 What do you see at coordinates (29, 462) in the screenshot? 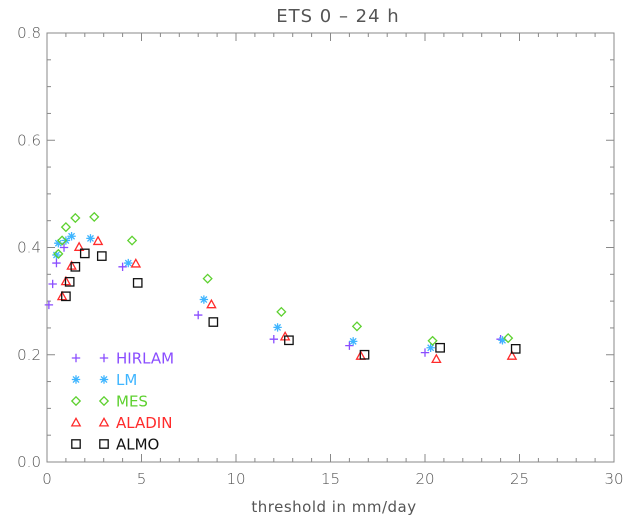
I see `y-tick-label: 0.0` at bounding box center [29, 462].